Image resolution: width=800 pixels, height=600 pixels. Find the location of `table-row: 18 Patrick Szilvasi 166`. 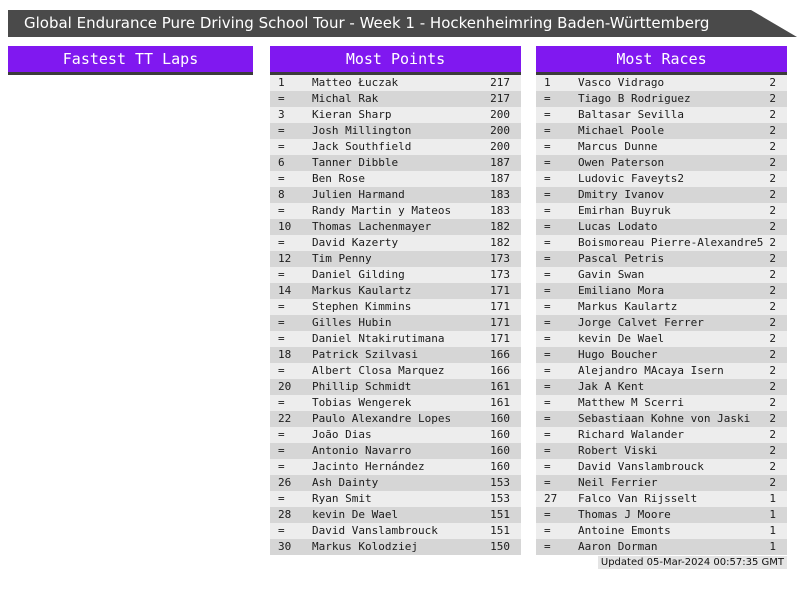

table-row: 18 Patrick Szilvasi 166 is located at coordinates (395, 355).